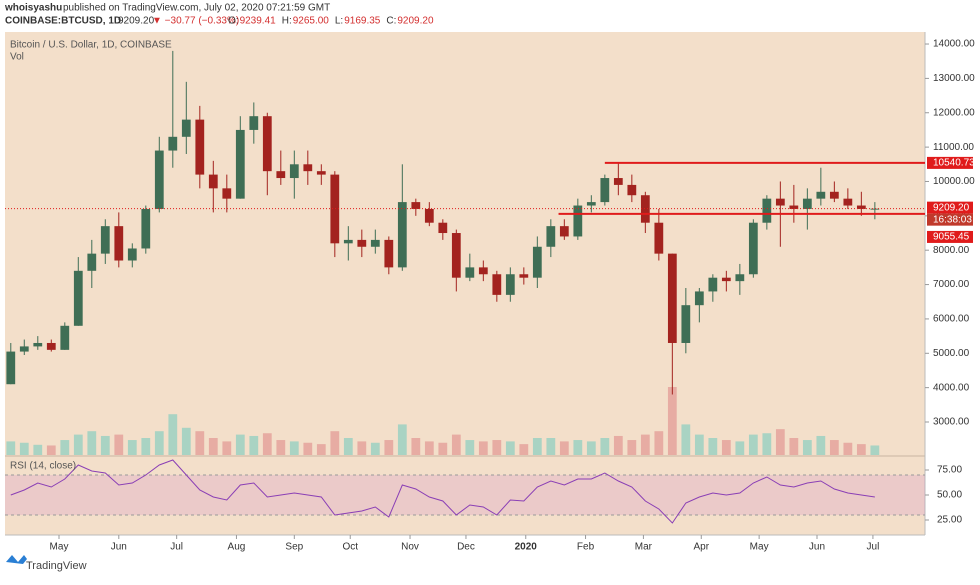 This screenshot has height=585, width=980. What do you see at coordinates (954, 78) in the screenshot?
I see `y-tick-label: 13000.00` at bounding box center [954, 78].